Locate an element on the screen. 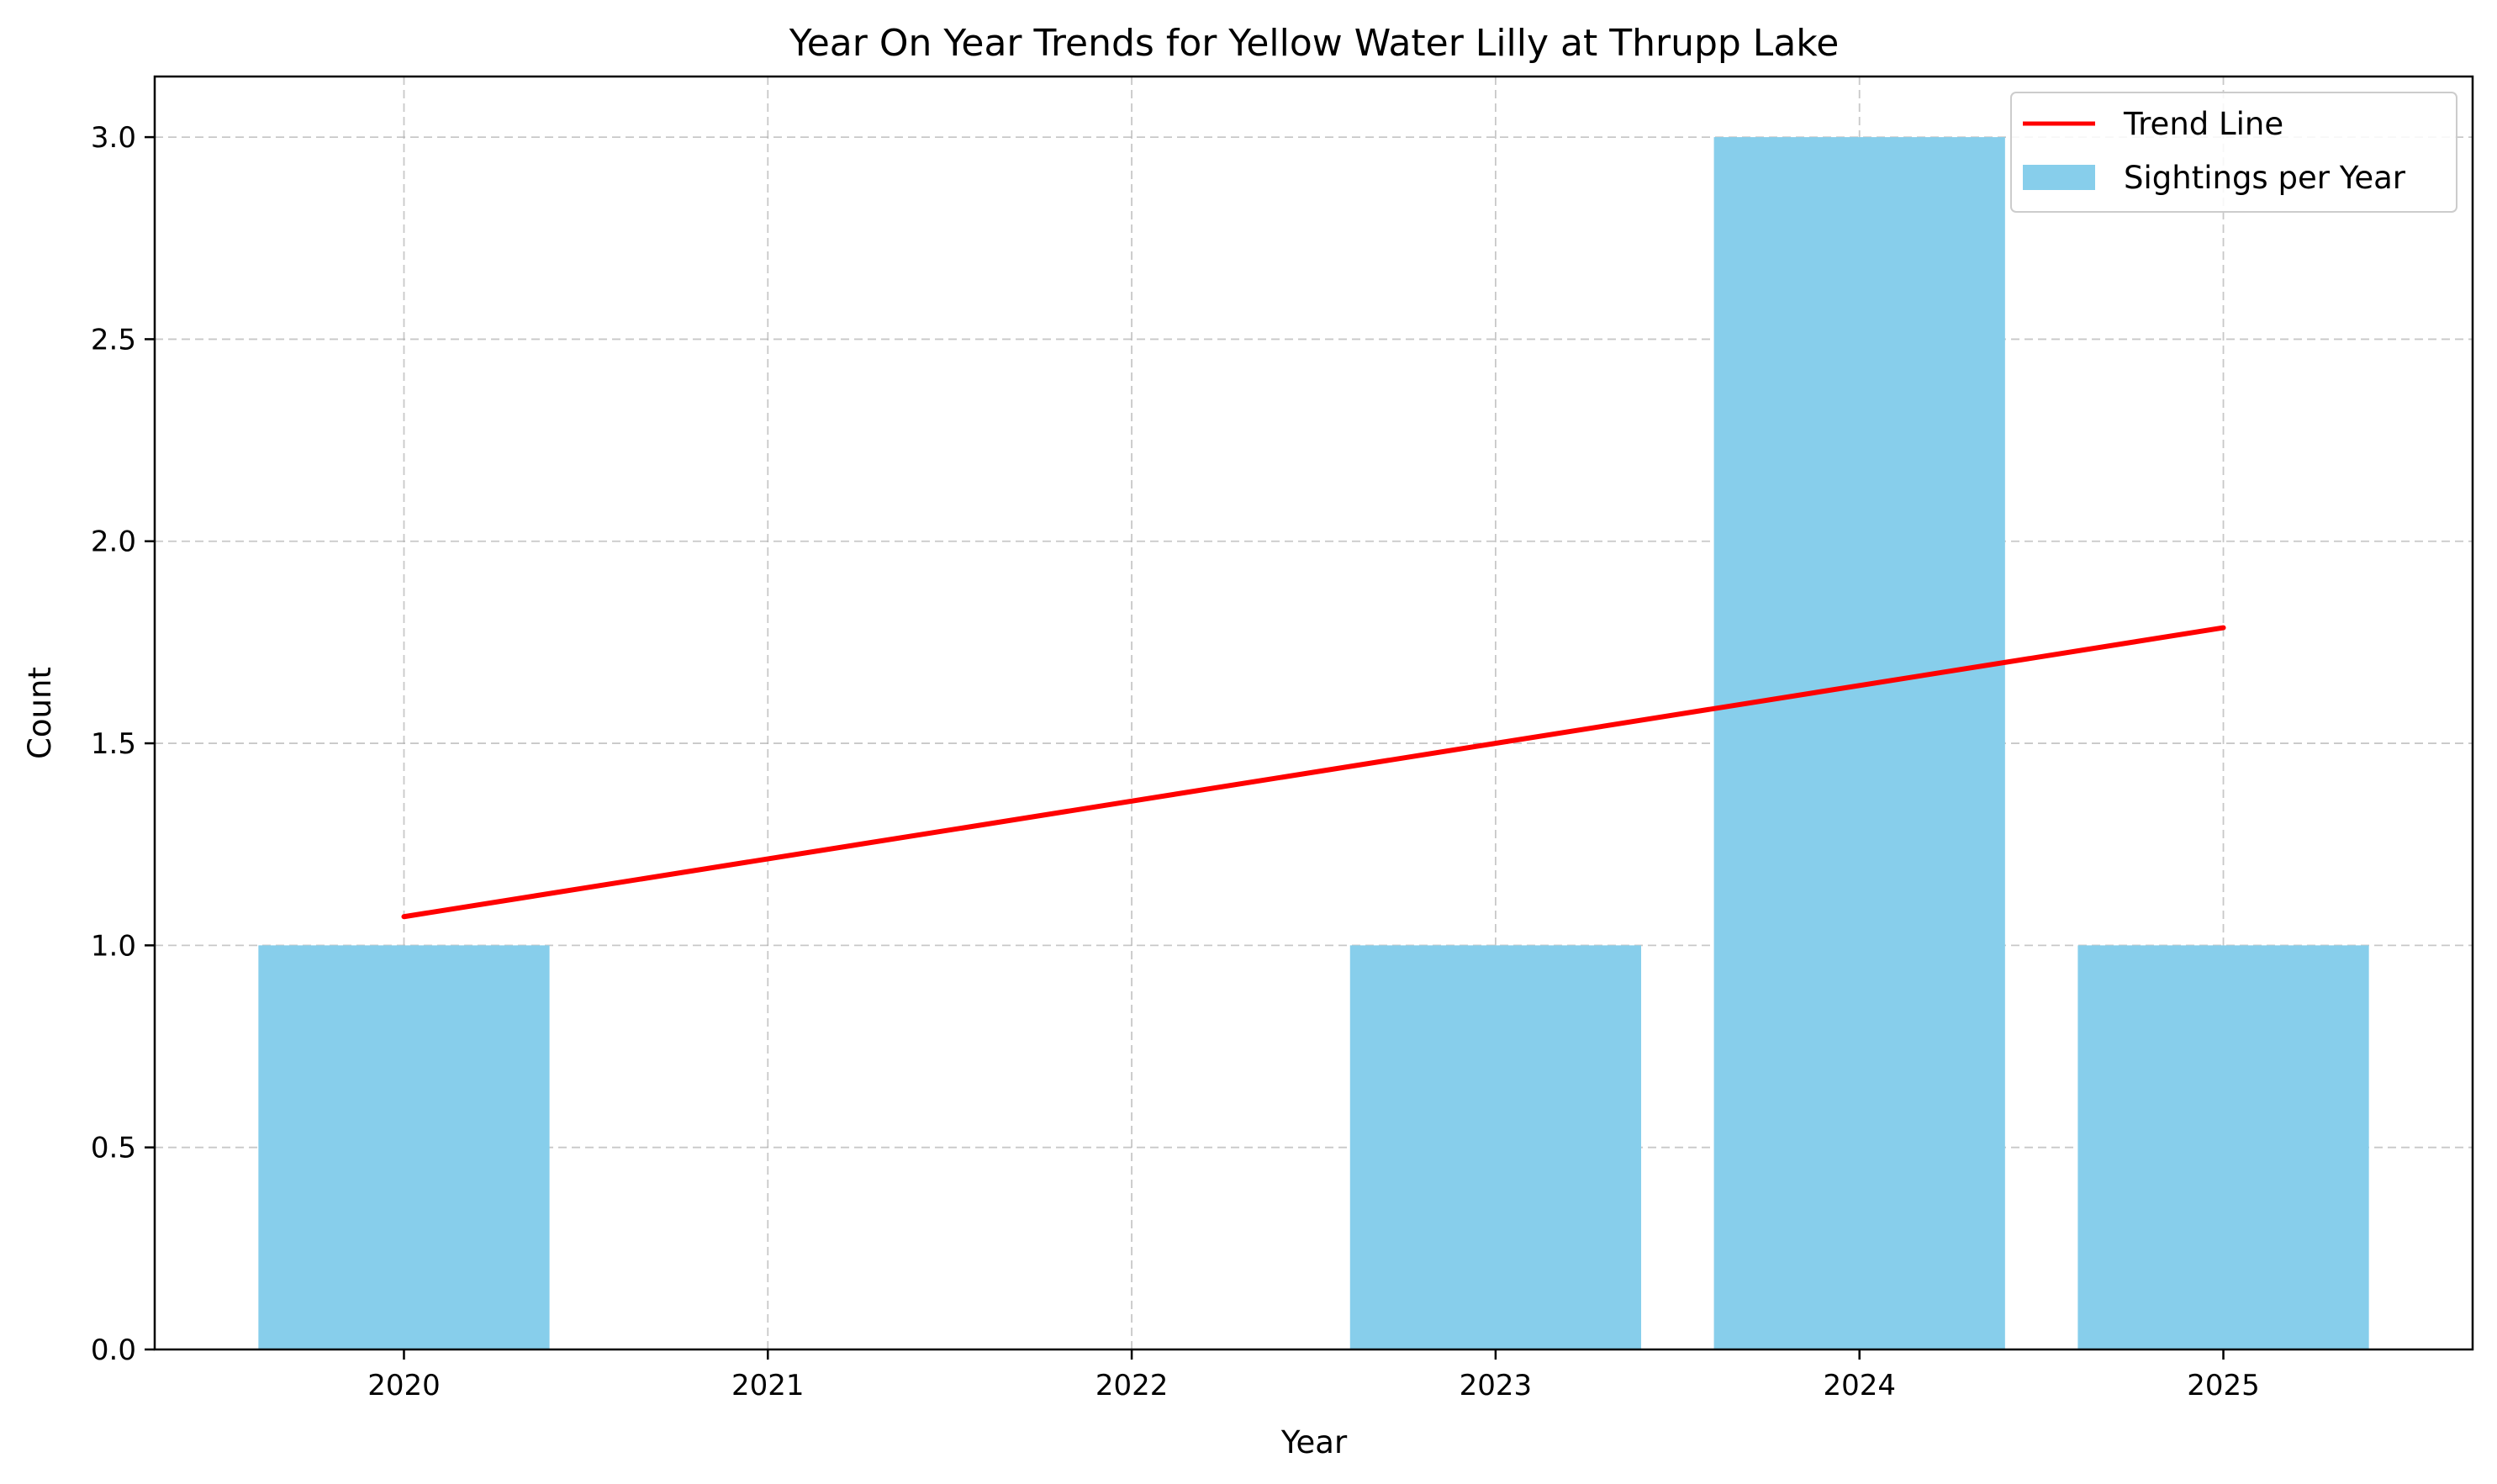 Image resolution: width=2497 pixels, height=1484 pixels. x-tick-label: 2022 is located at coordinates (1132, 1385).